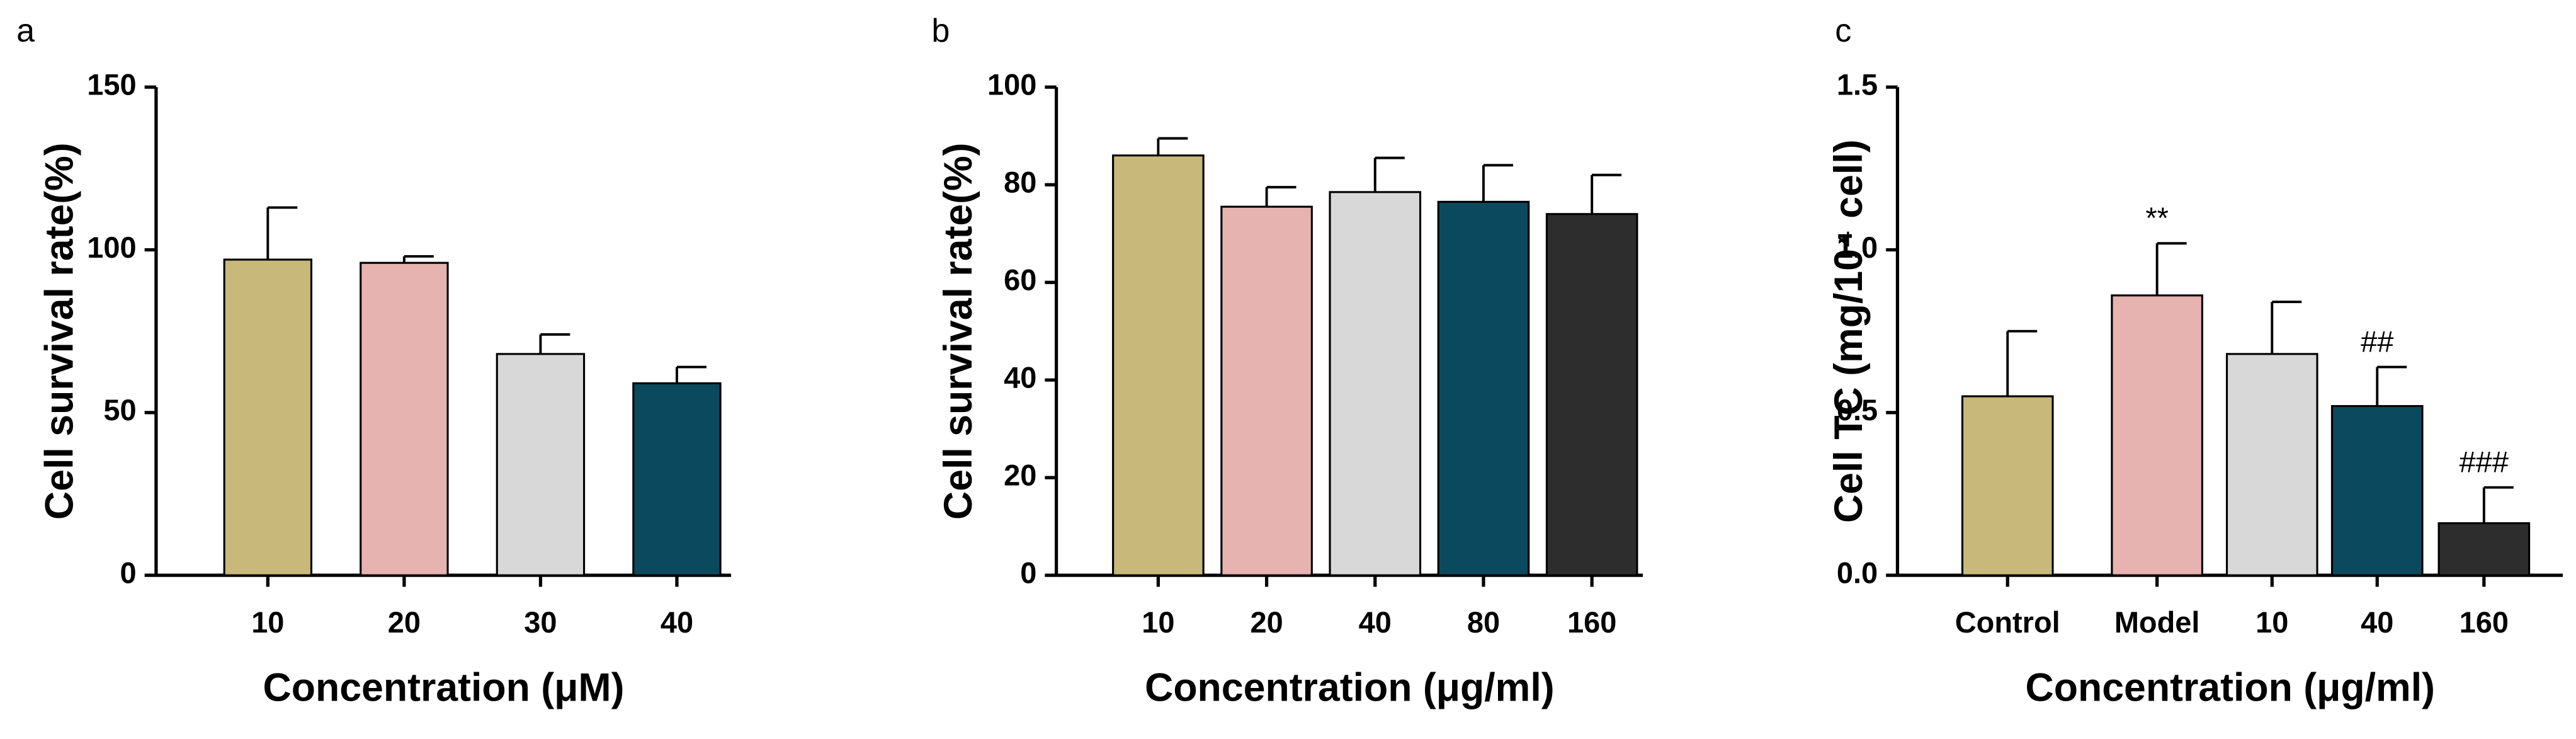  What do you see at coordinates (25, 31) in the screenshot?
I see `panel-label: a` at bounding box center [25, 31].